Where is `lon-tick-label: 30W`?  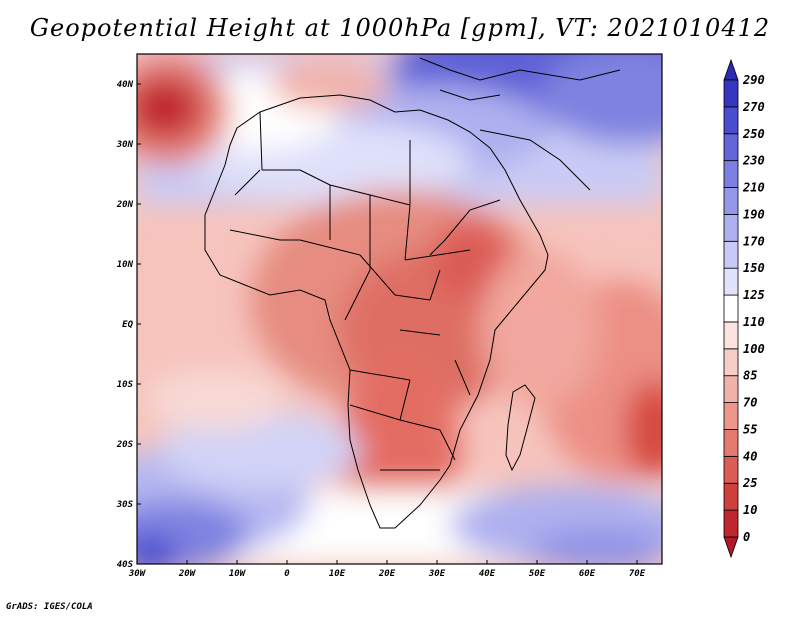 lon-tick-label: 30W is located at coordinates (137, 574).